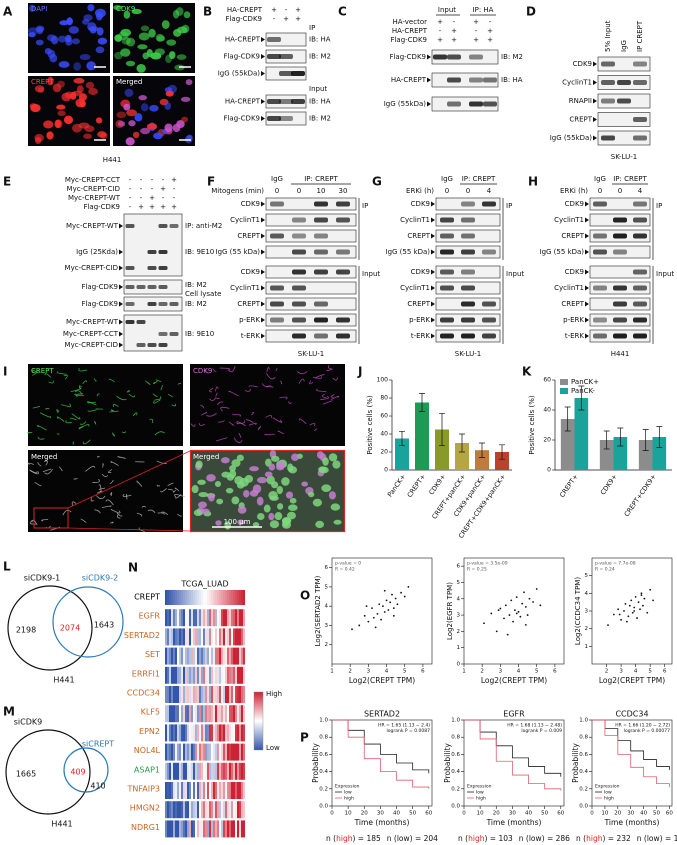 This screenshot has height=845, width=677. Describe the element at coordinates (404, 726) in the screenshot. I see `stat-annotation: HR = 1.65 (1.13 − 2.4)` at that location.